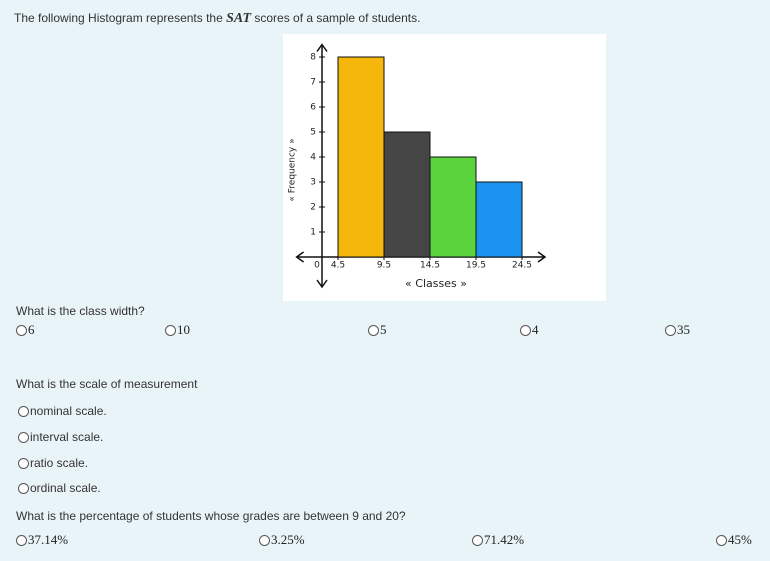 The image size is (770, 561). Describe the element at coordinates (313, 233) in the screenshot. I see `y-tick-label: 1` at that location.